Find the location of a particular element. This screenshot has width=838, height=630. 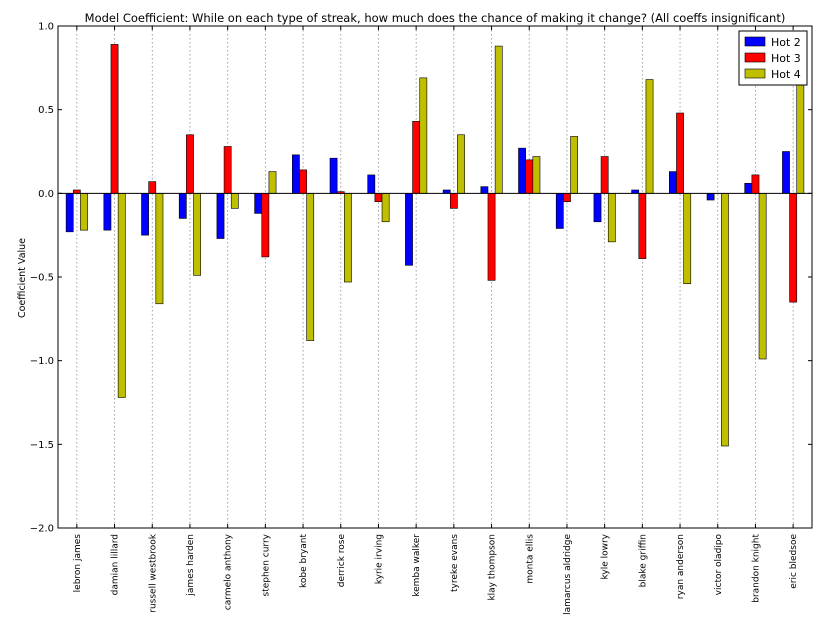

x-tick-label: ryan anderson is located at coordinates (681, 566).